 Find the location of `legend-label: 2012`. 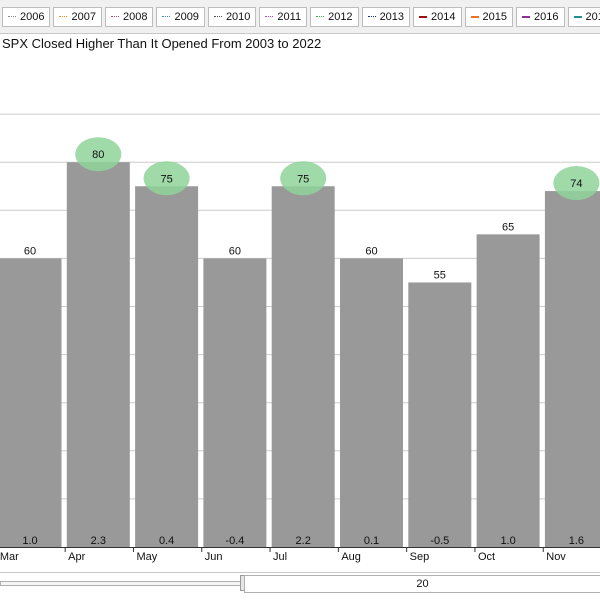

legend-label: 2012 is located at coordinates (340, 16).